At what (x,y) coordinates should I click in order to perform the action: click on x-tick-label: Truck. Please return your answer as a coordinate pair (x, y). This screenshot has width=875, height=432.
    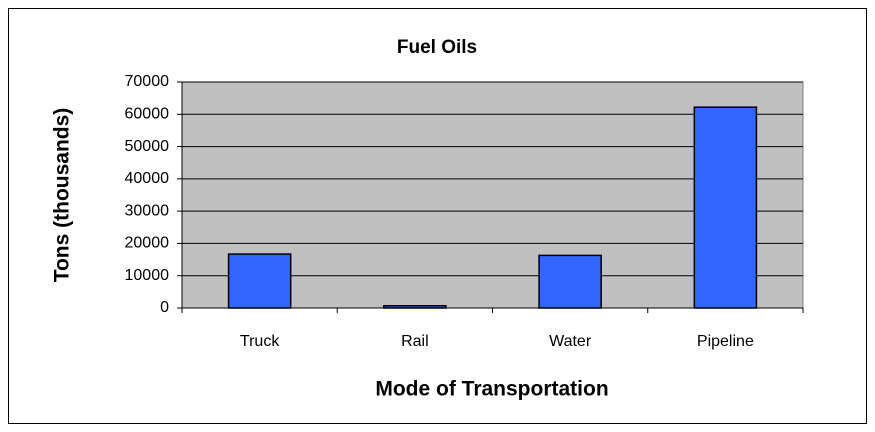
    Looking at the image, I should click on (260, 341).